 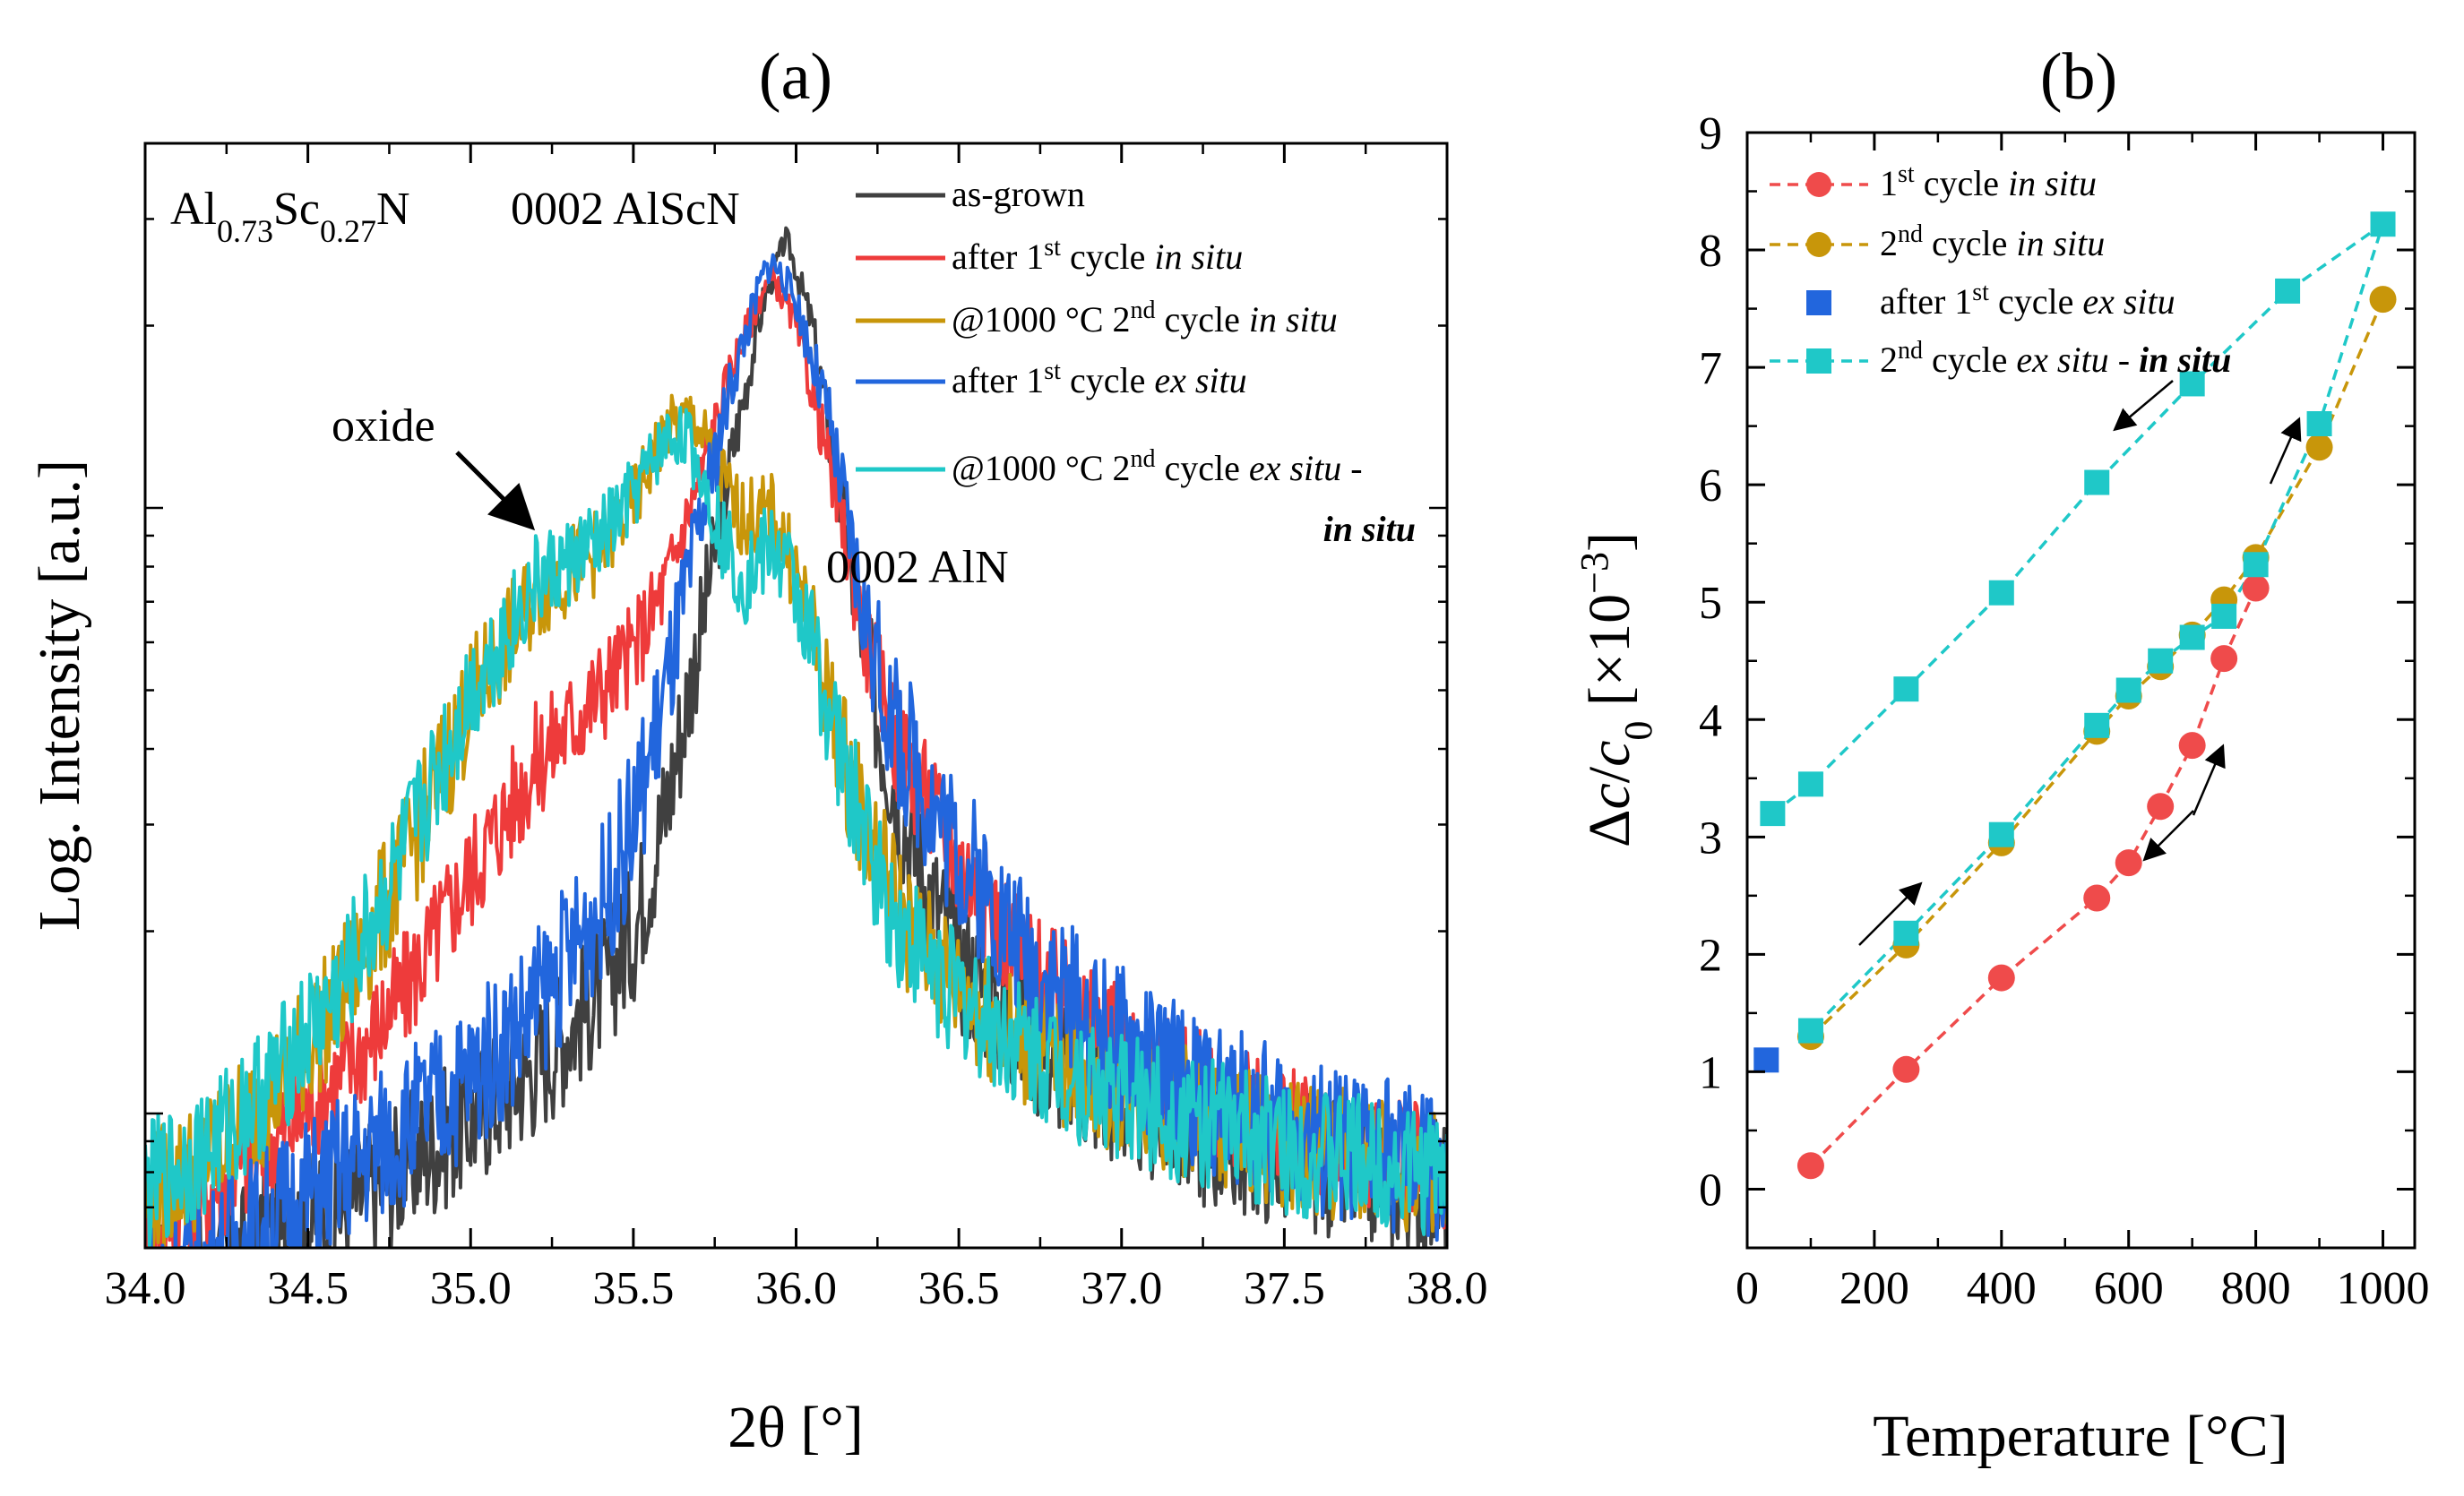 What do you see at coordinates (1097, 256) in the screenshot?
I see `legend-label-2: after 1st cycle in situ` at bounding box center [1097, 256].